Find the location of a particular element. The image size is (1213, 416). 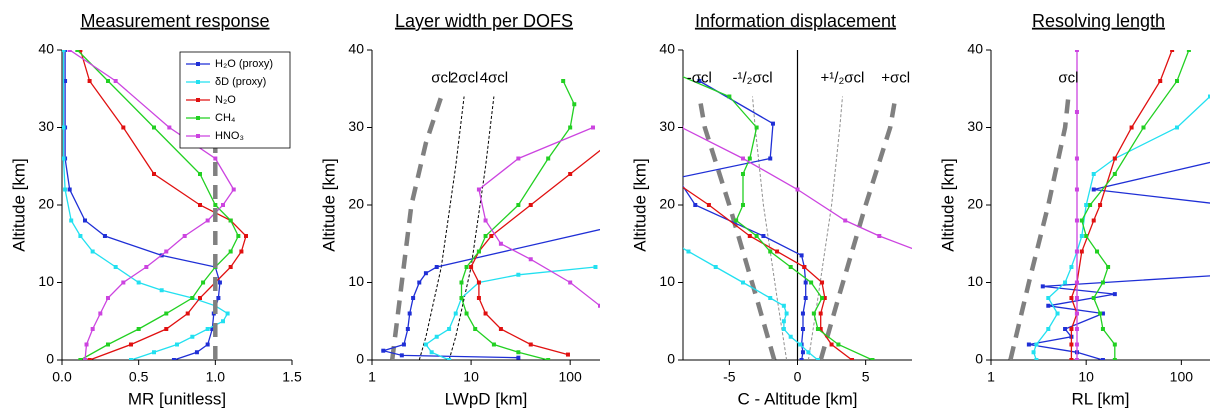

curve-label: -¹/₂σcl is located at coordinates (752, 77).